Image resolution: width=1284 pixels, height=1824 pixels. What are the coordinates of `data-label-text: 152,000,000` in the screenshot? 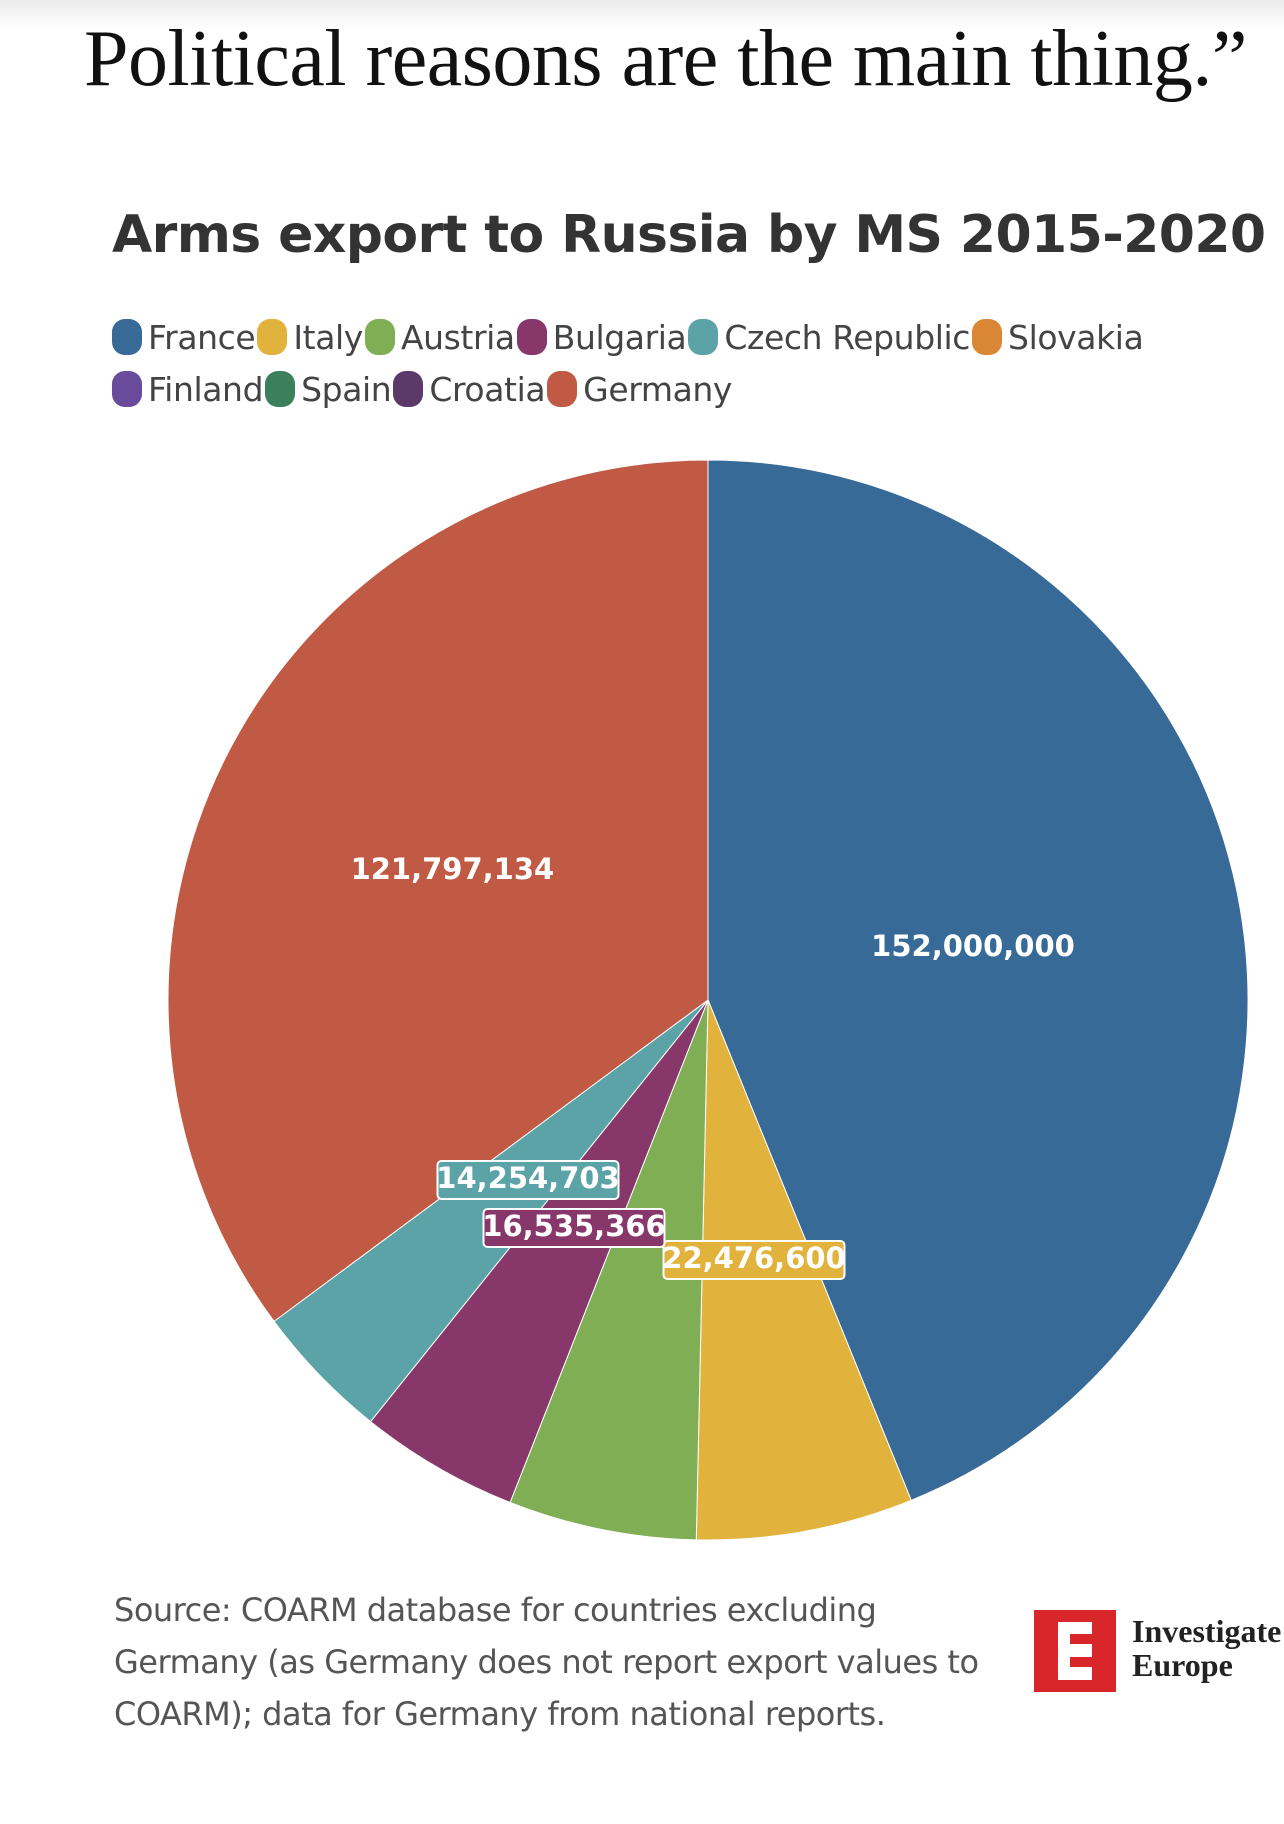 It's located at (973, 946).